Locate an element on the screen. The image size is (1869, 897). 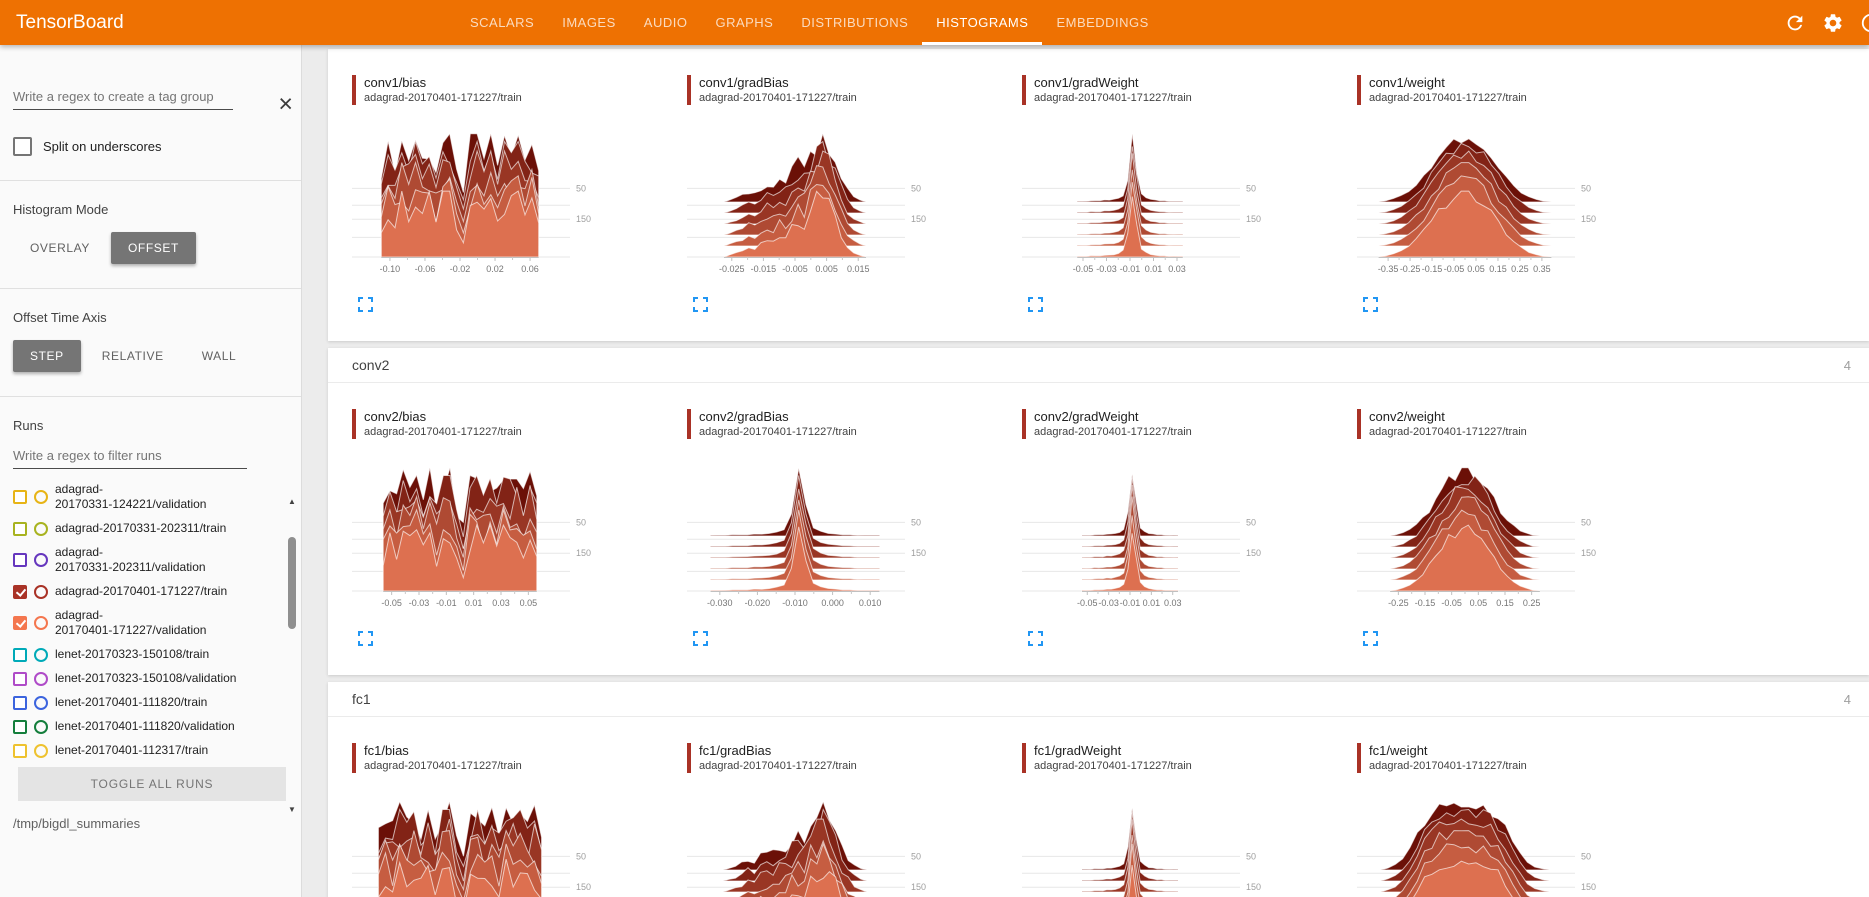
tab-distributions: DISTRIBUTIONS is located at coordinates (855, 22).